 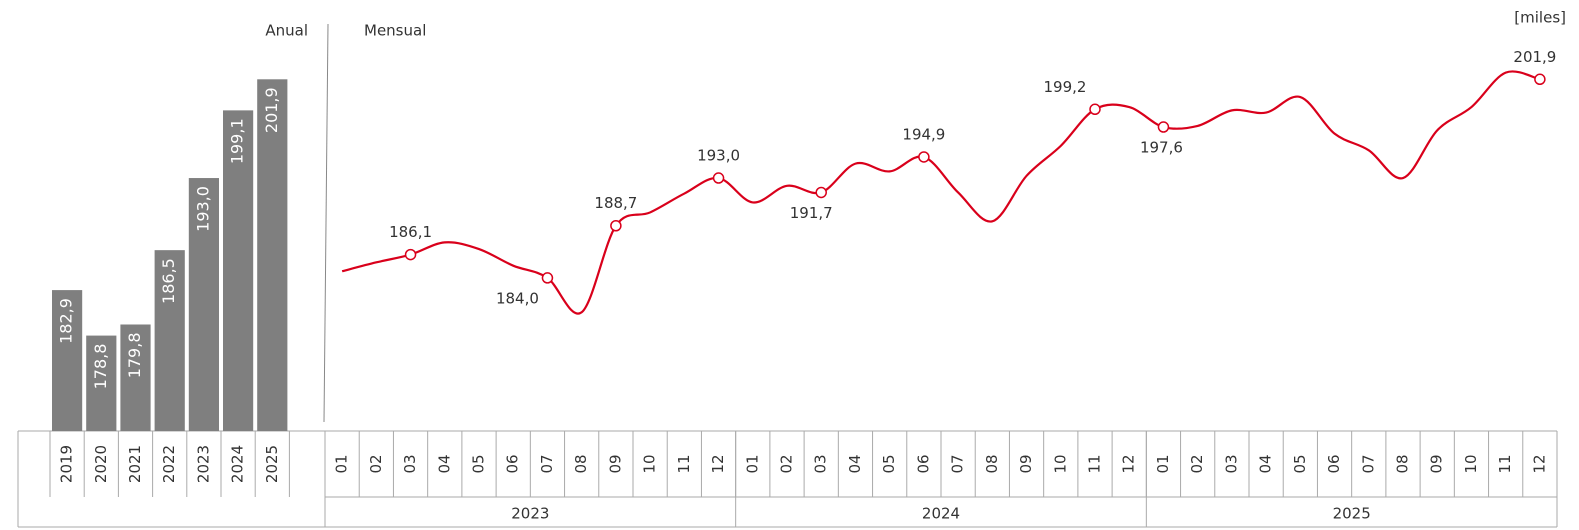 I want to click on x-tick-label: 2021, so click(x=135, y=464).